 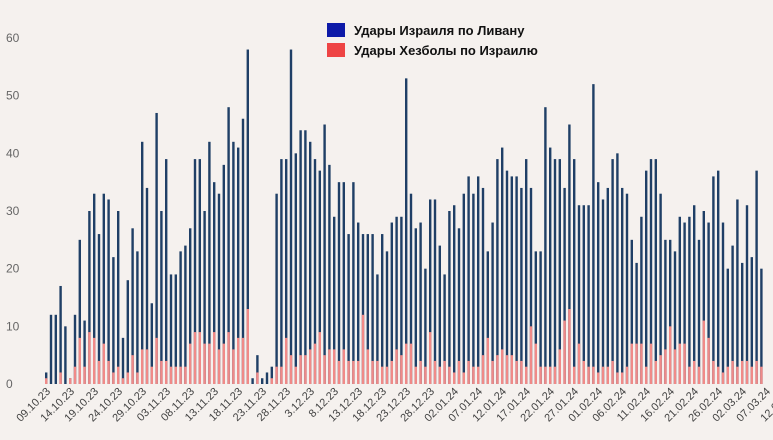 I want to click on legend-swatch-hezbollah, so click(x=336, y=50).